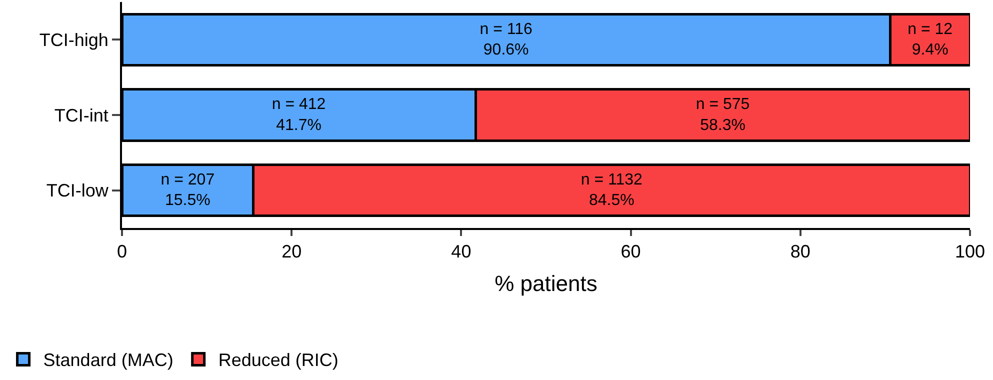  Describe the element at coordinates (73, 40) in the screenshot. I see `y-tick-label: TCI-high` at that location.